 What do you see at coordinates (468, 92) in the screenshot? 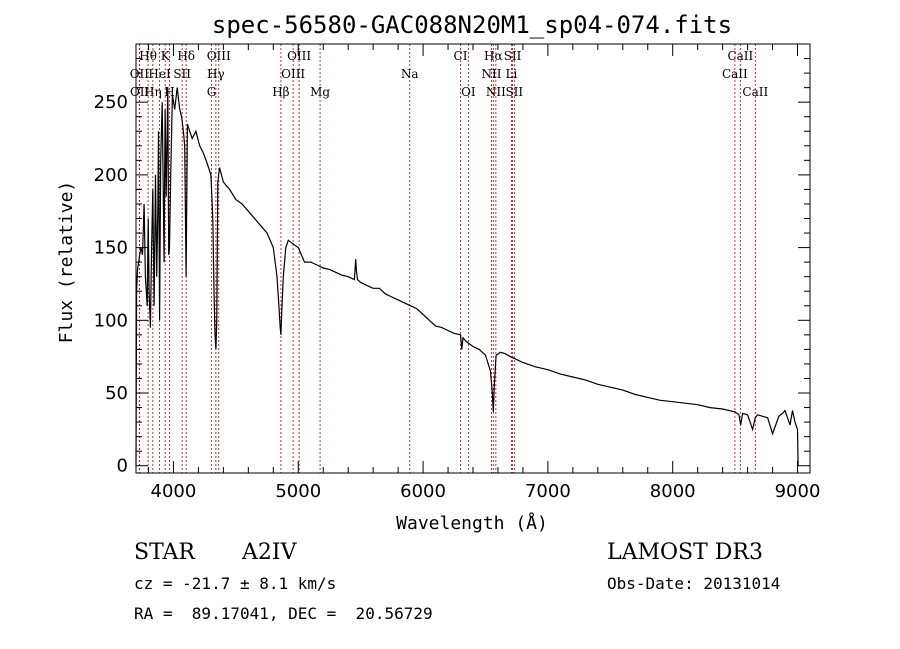
I see `spectral-line-label: OI` at bounding box center [468, 92].